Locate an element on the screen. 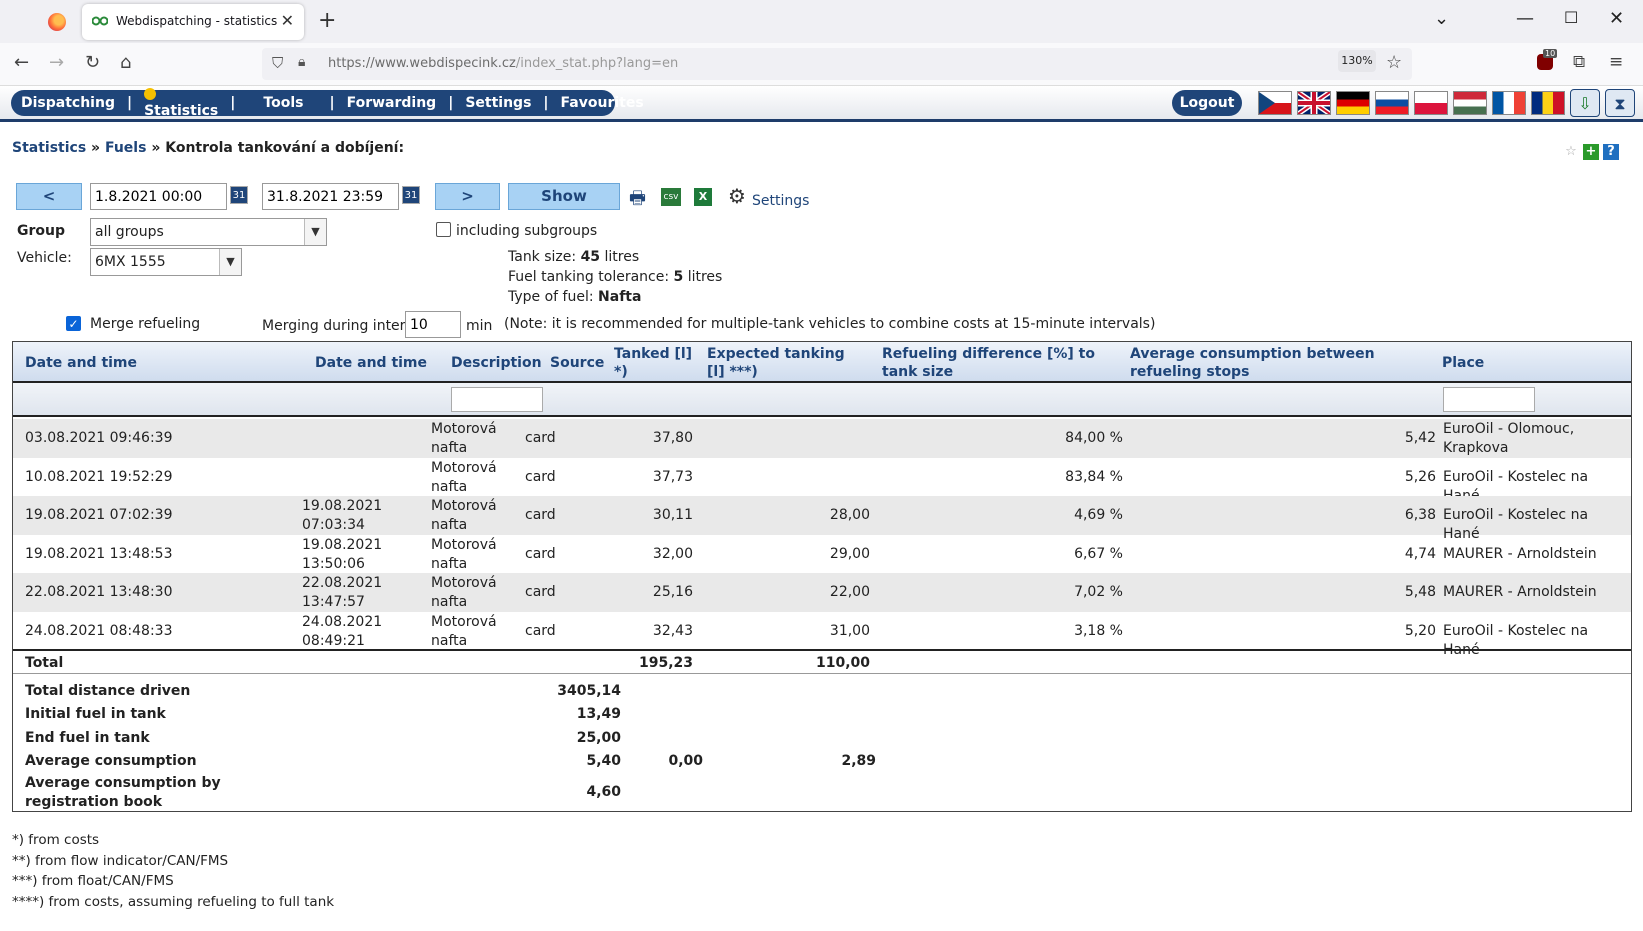  description-filter-input is located at coordinates (497, 399).